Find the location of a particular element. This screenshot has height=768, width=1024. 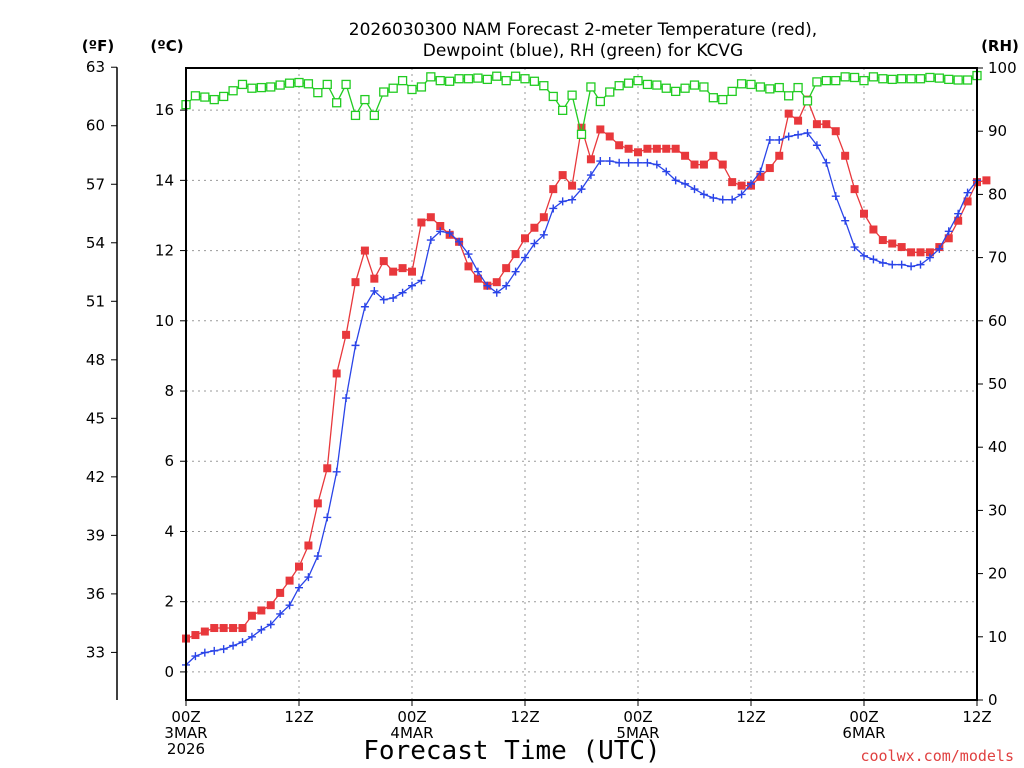

rh-tick-label: 20 is located at coordinates (997, 574).